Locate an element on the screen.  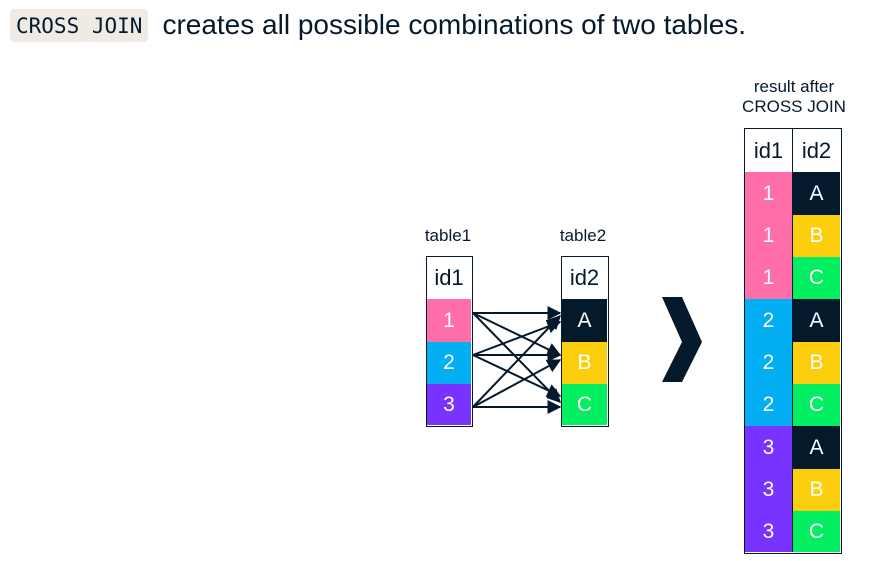
table2-caption: table2 is located at coordinates (583, 235).